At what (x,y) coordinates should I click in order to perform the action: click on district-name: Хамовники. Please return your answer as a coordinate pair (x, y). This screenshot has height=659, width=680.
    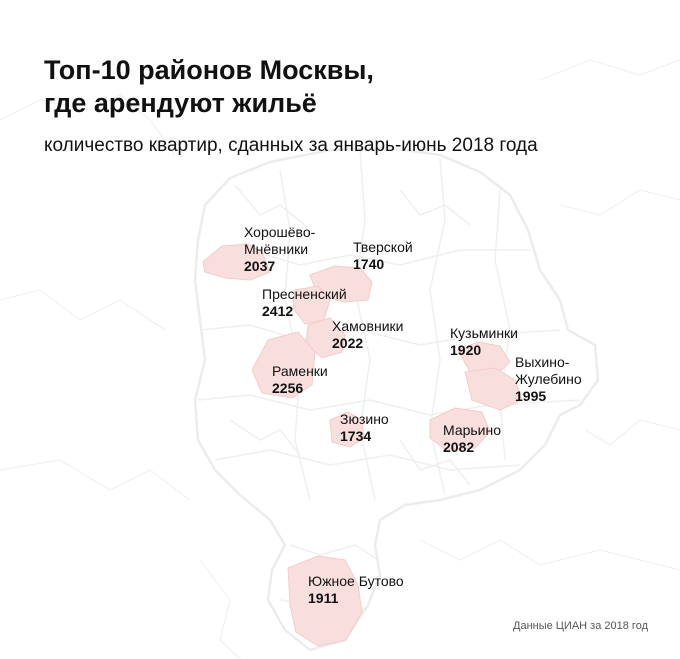
    Looking at the image, I should click on (368, 326).